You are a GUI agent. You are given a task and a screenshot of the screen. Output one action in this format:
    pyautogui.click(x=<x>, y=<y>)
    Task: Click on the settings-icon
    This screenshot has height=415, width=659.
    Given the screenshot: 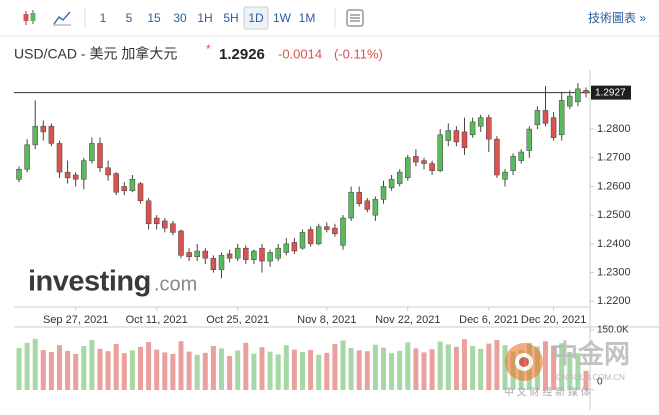 What is the action you would take?
    pyautogui.click(x=355, y=18)
    